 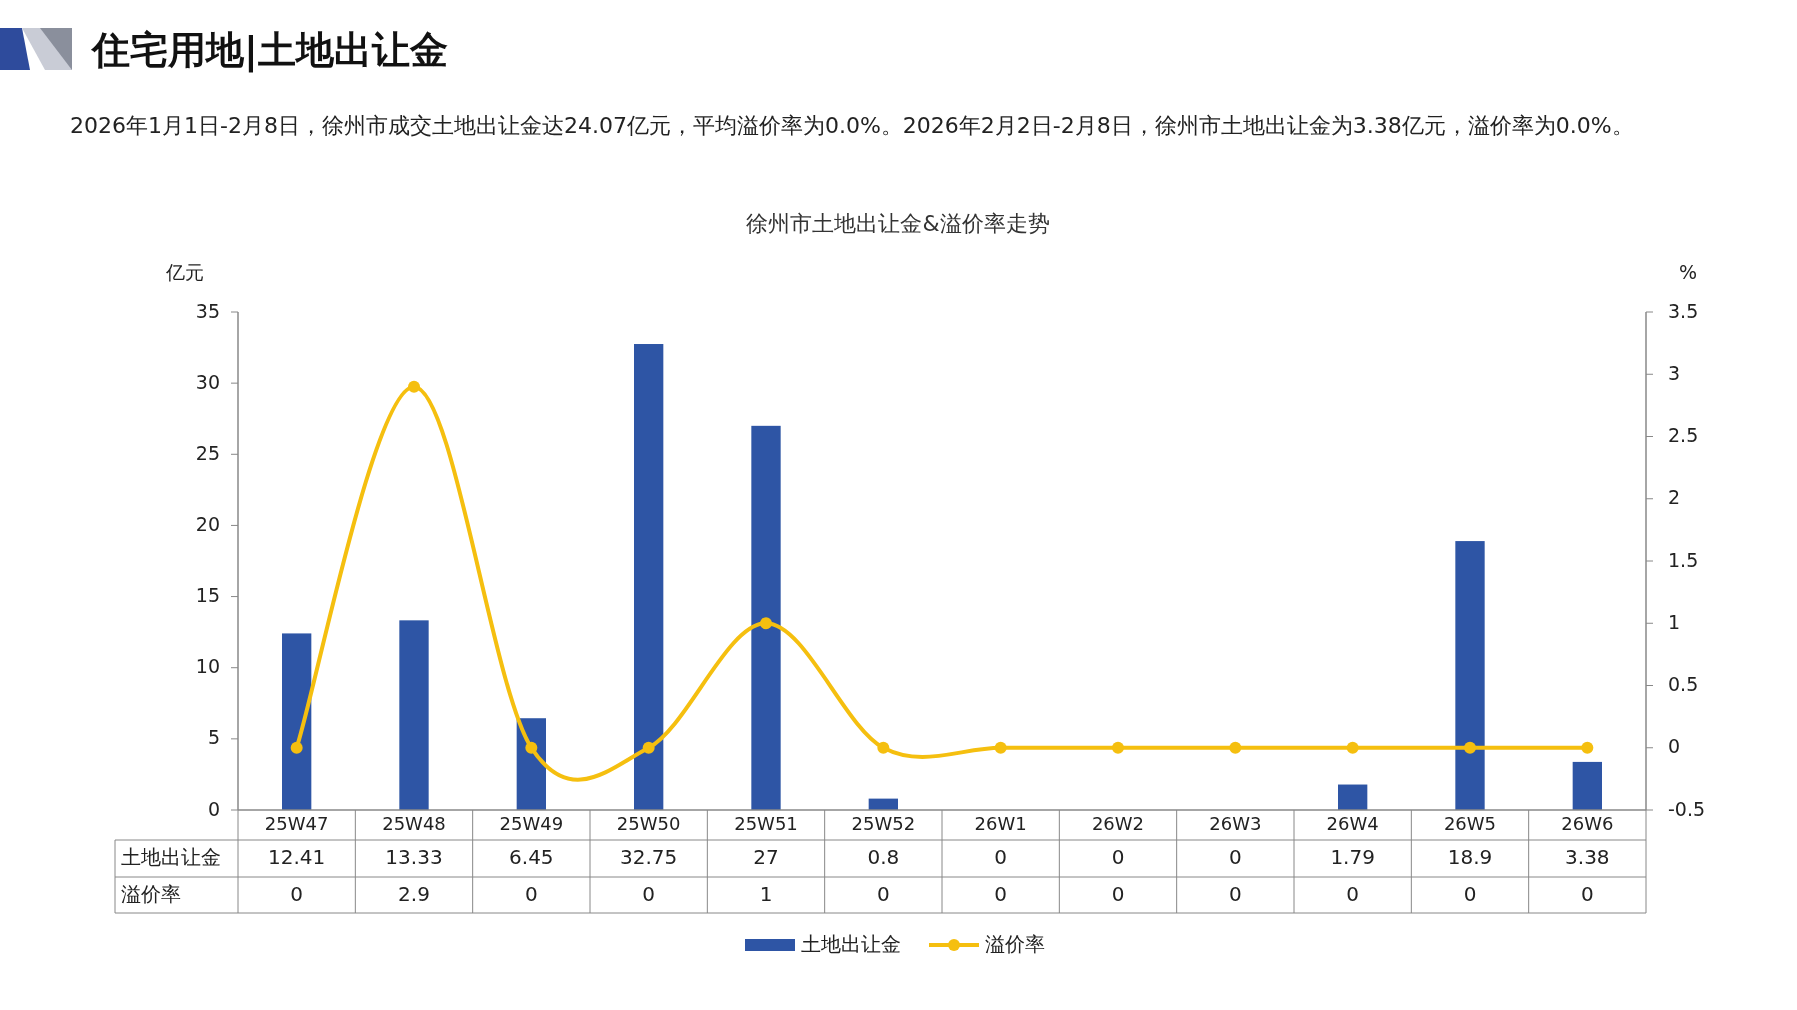 What do you see at coordinates (207, 595) in the screenshot?
I see `y-tick-label: 15` at bounding box center [207, 595].